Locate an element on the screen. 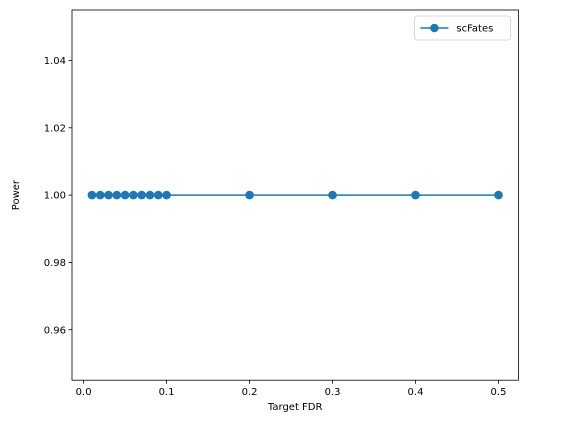 Image resolution: width=576 pixels, height=432 pixels. x-tick-label: 0.4 is located at coordinates (416, 392).